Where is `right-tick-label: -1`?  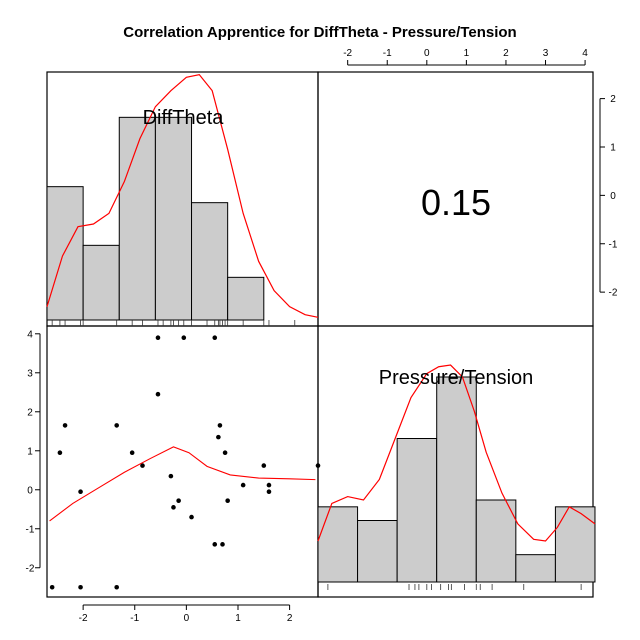 right-tick-label: -1 is located at coordinates (613, 244).